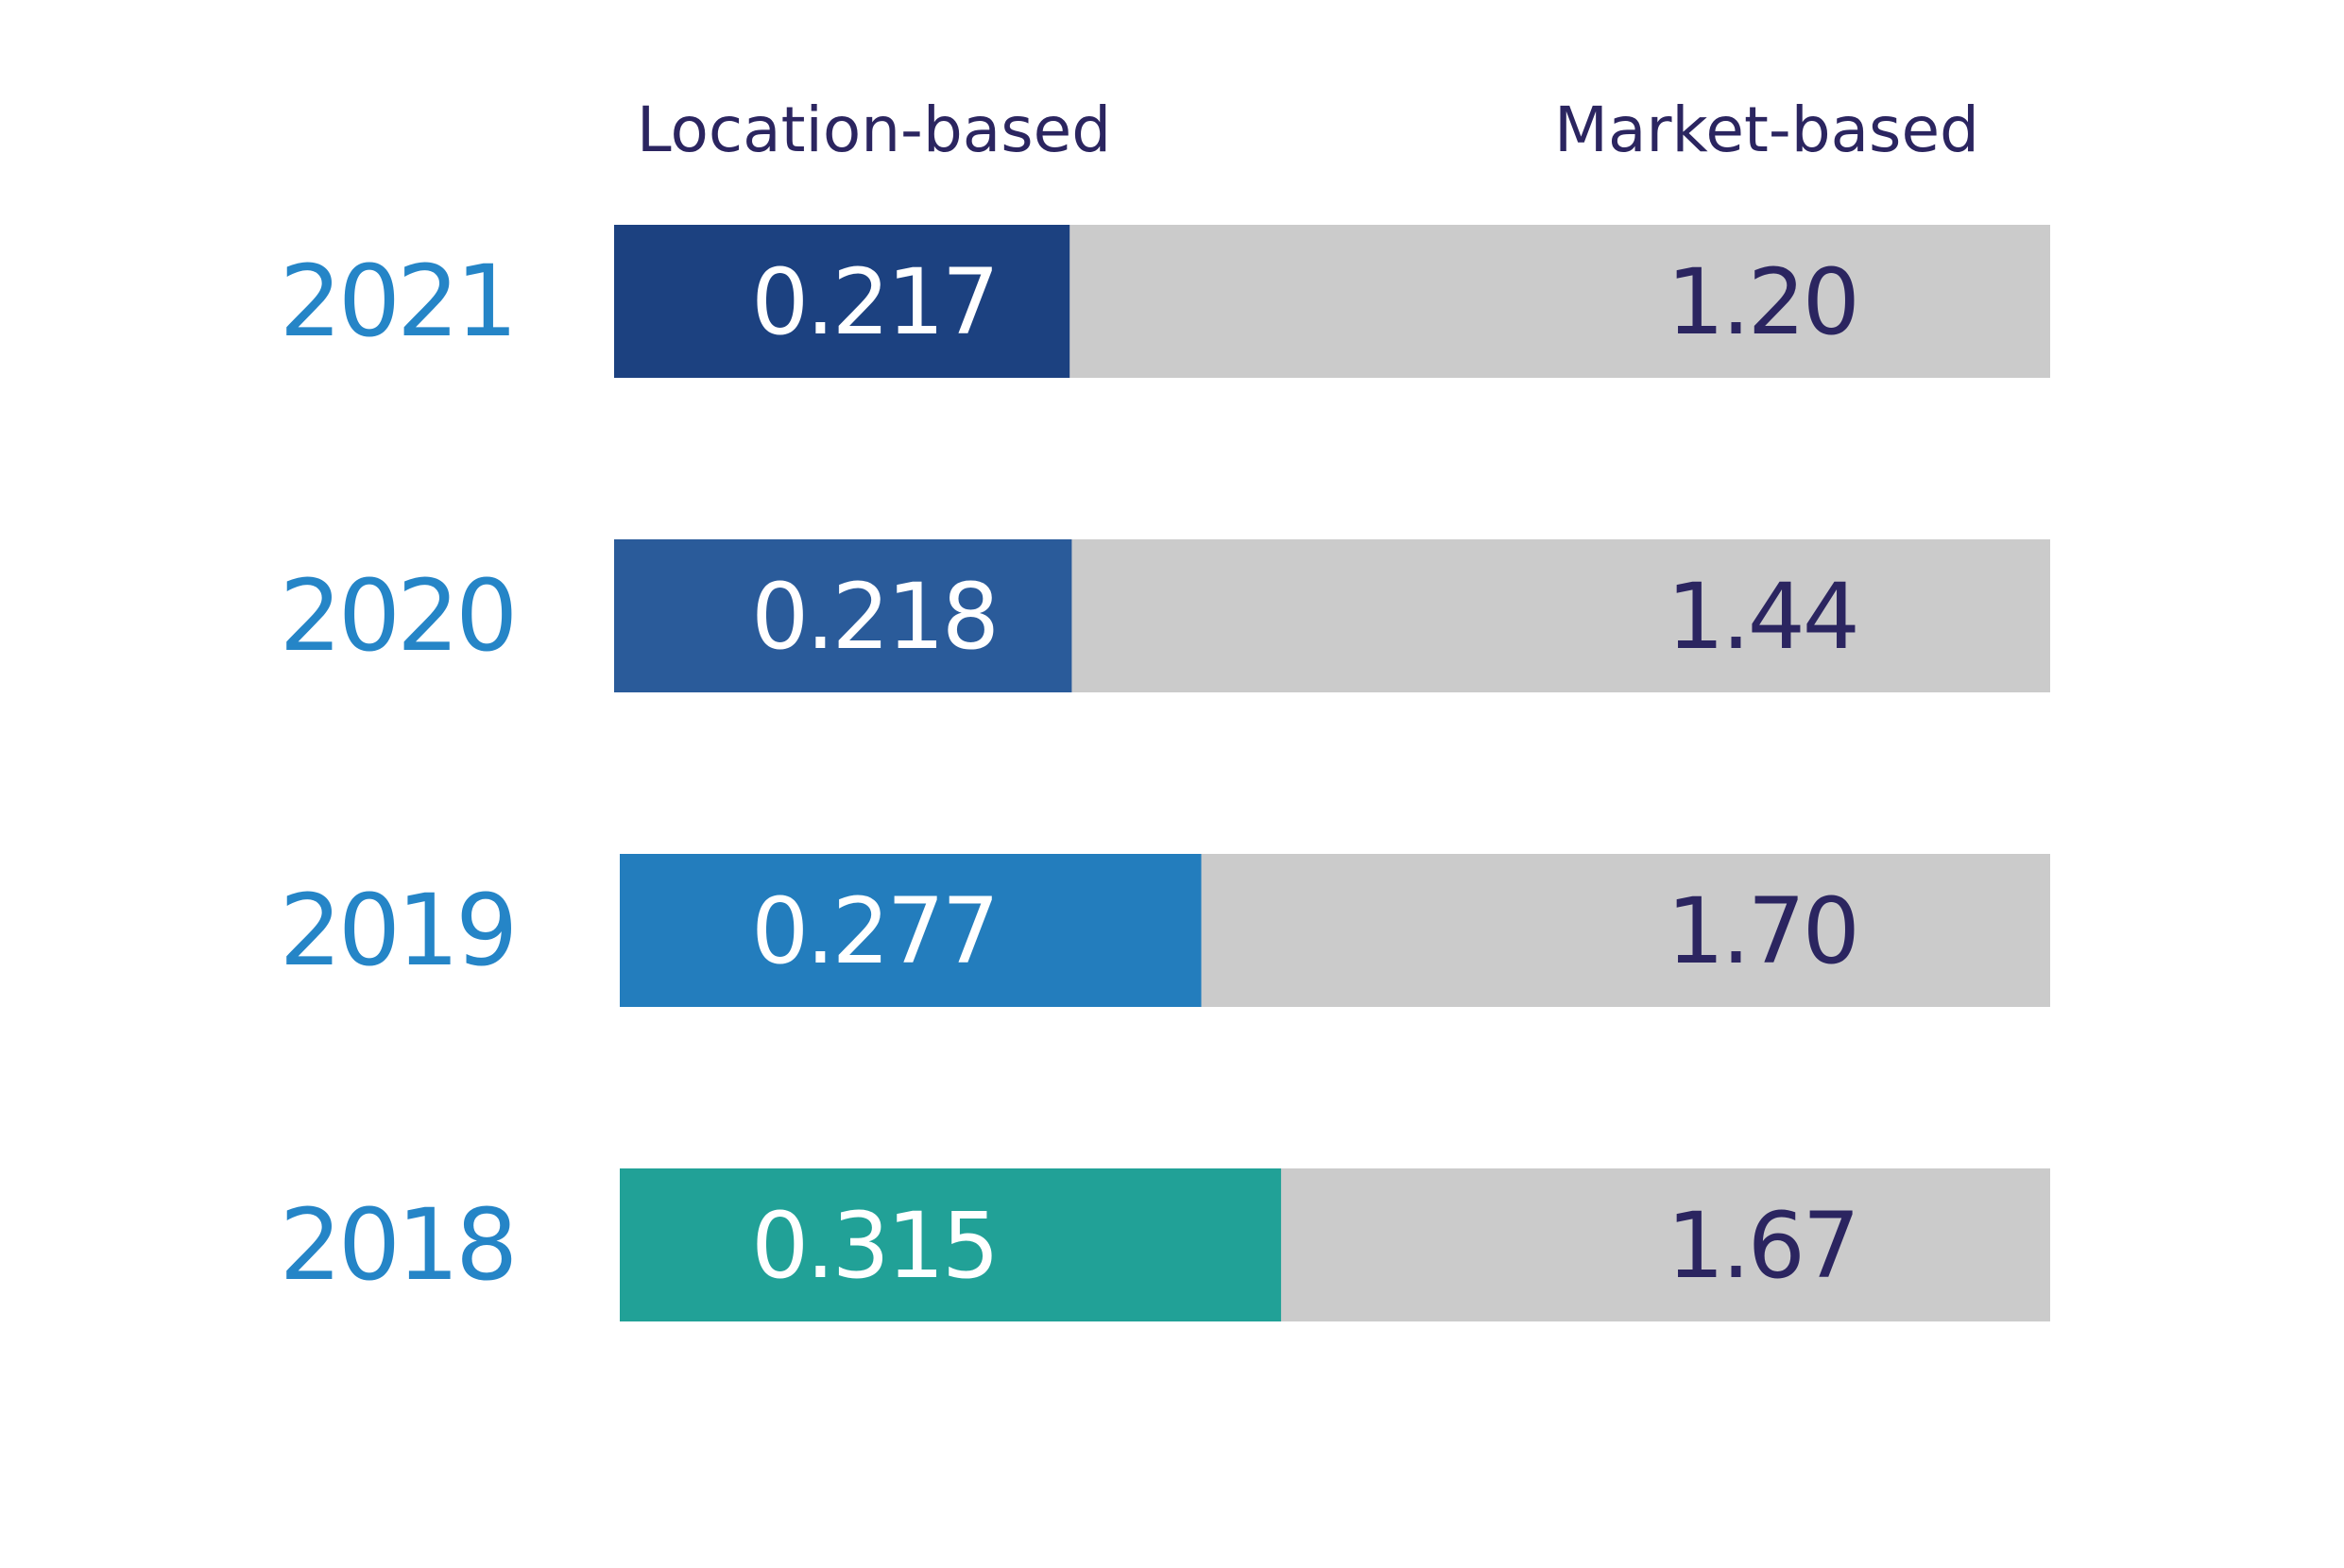 The height and width of the screenshot is (1568, 2344). I want to click on year-label-2019: 2019, so click(397, 930).